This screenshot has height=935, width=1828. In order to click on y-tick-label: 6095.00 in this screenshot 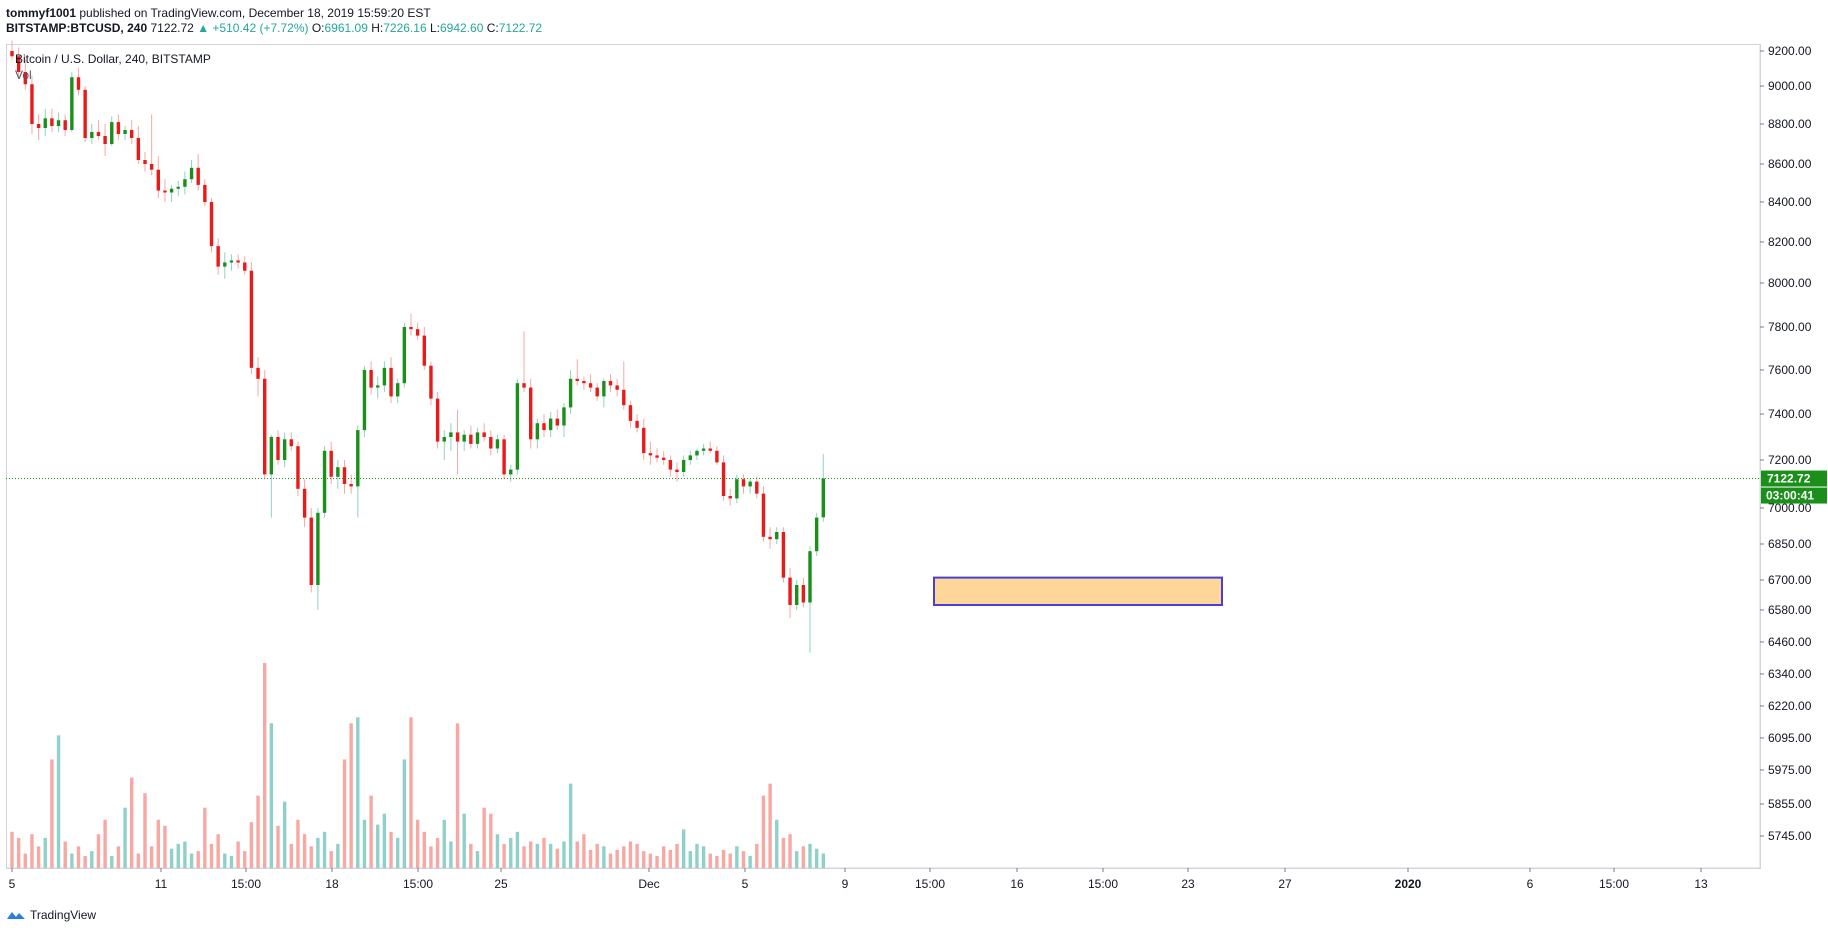, I will do `click(1790, 738)`.